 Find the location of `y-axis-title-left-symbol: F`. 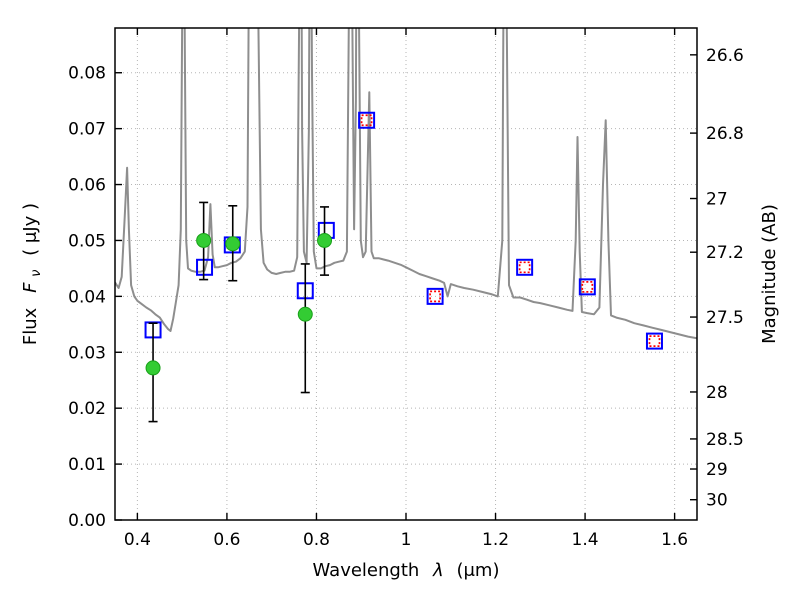

y-axis-title-left-symbol: F is located at coordinates (30, 287).